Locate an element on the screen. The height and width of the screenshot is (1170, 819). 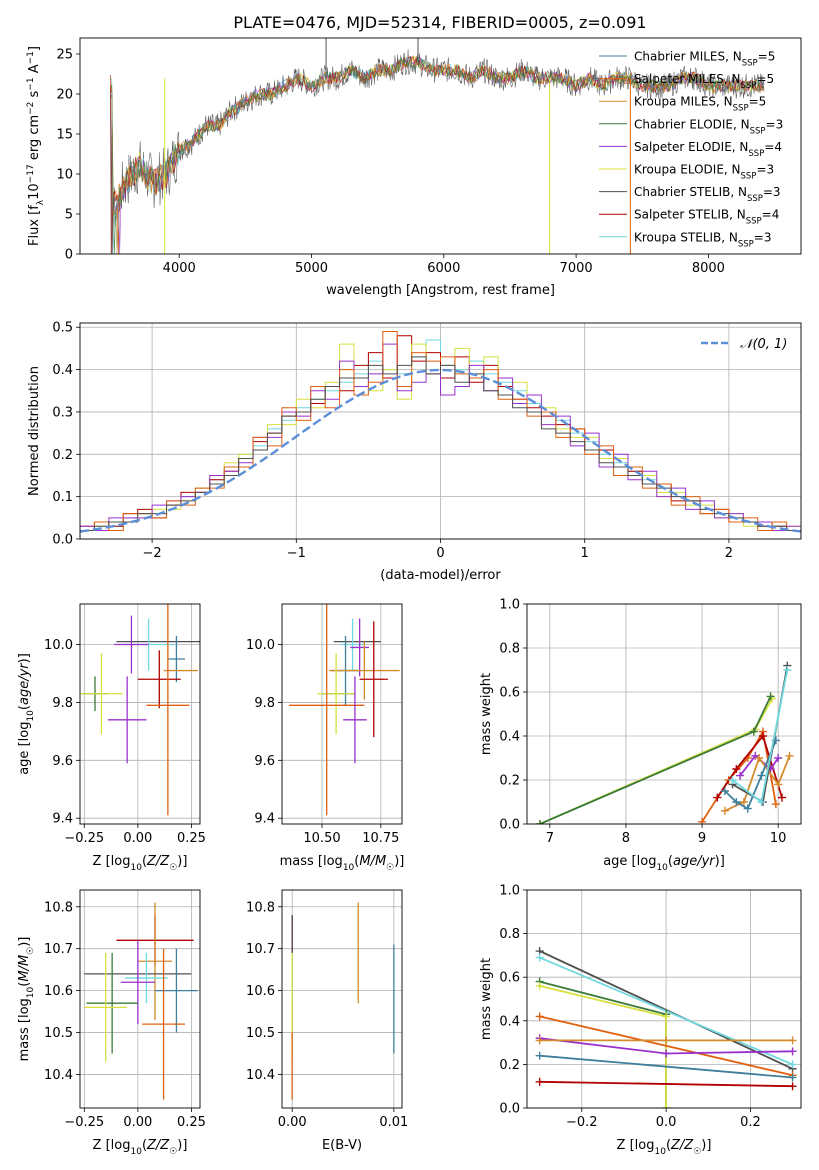
gaussian-curve is located at coordinates (440, 450).